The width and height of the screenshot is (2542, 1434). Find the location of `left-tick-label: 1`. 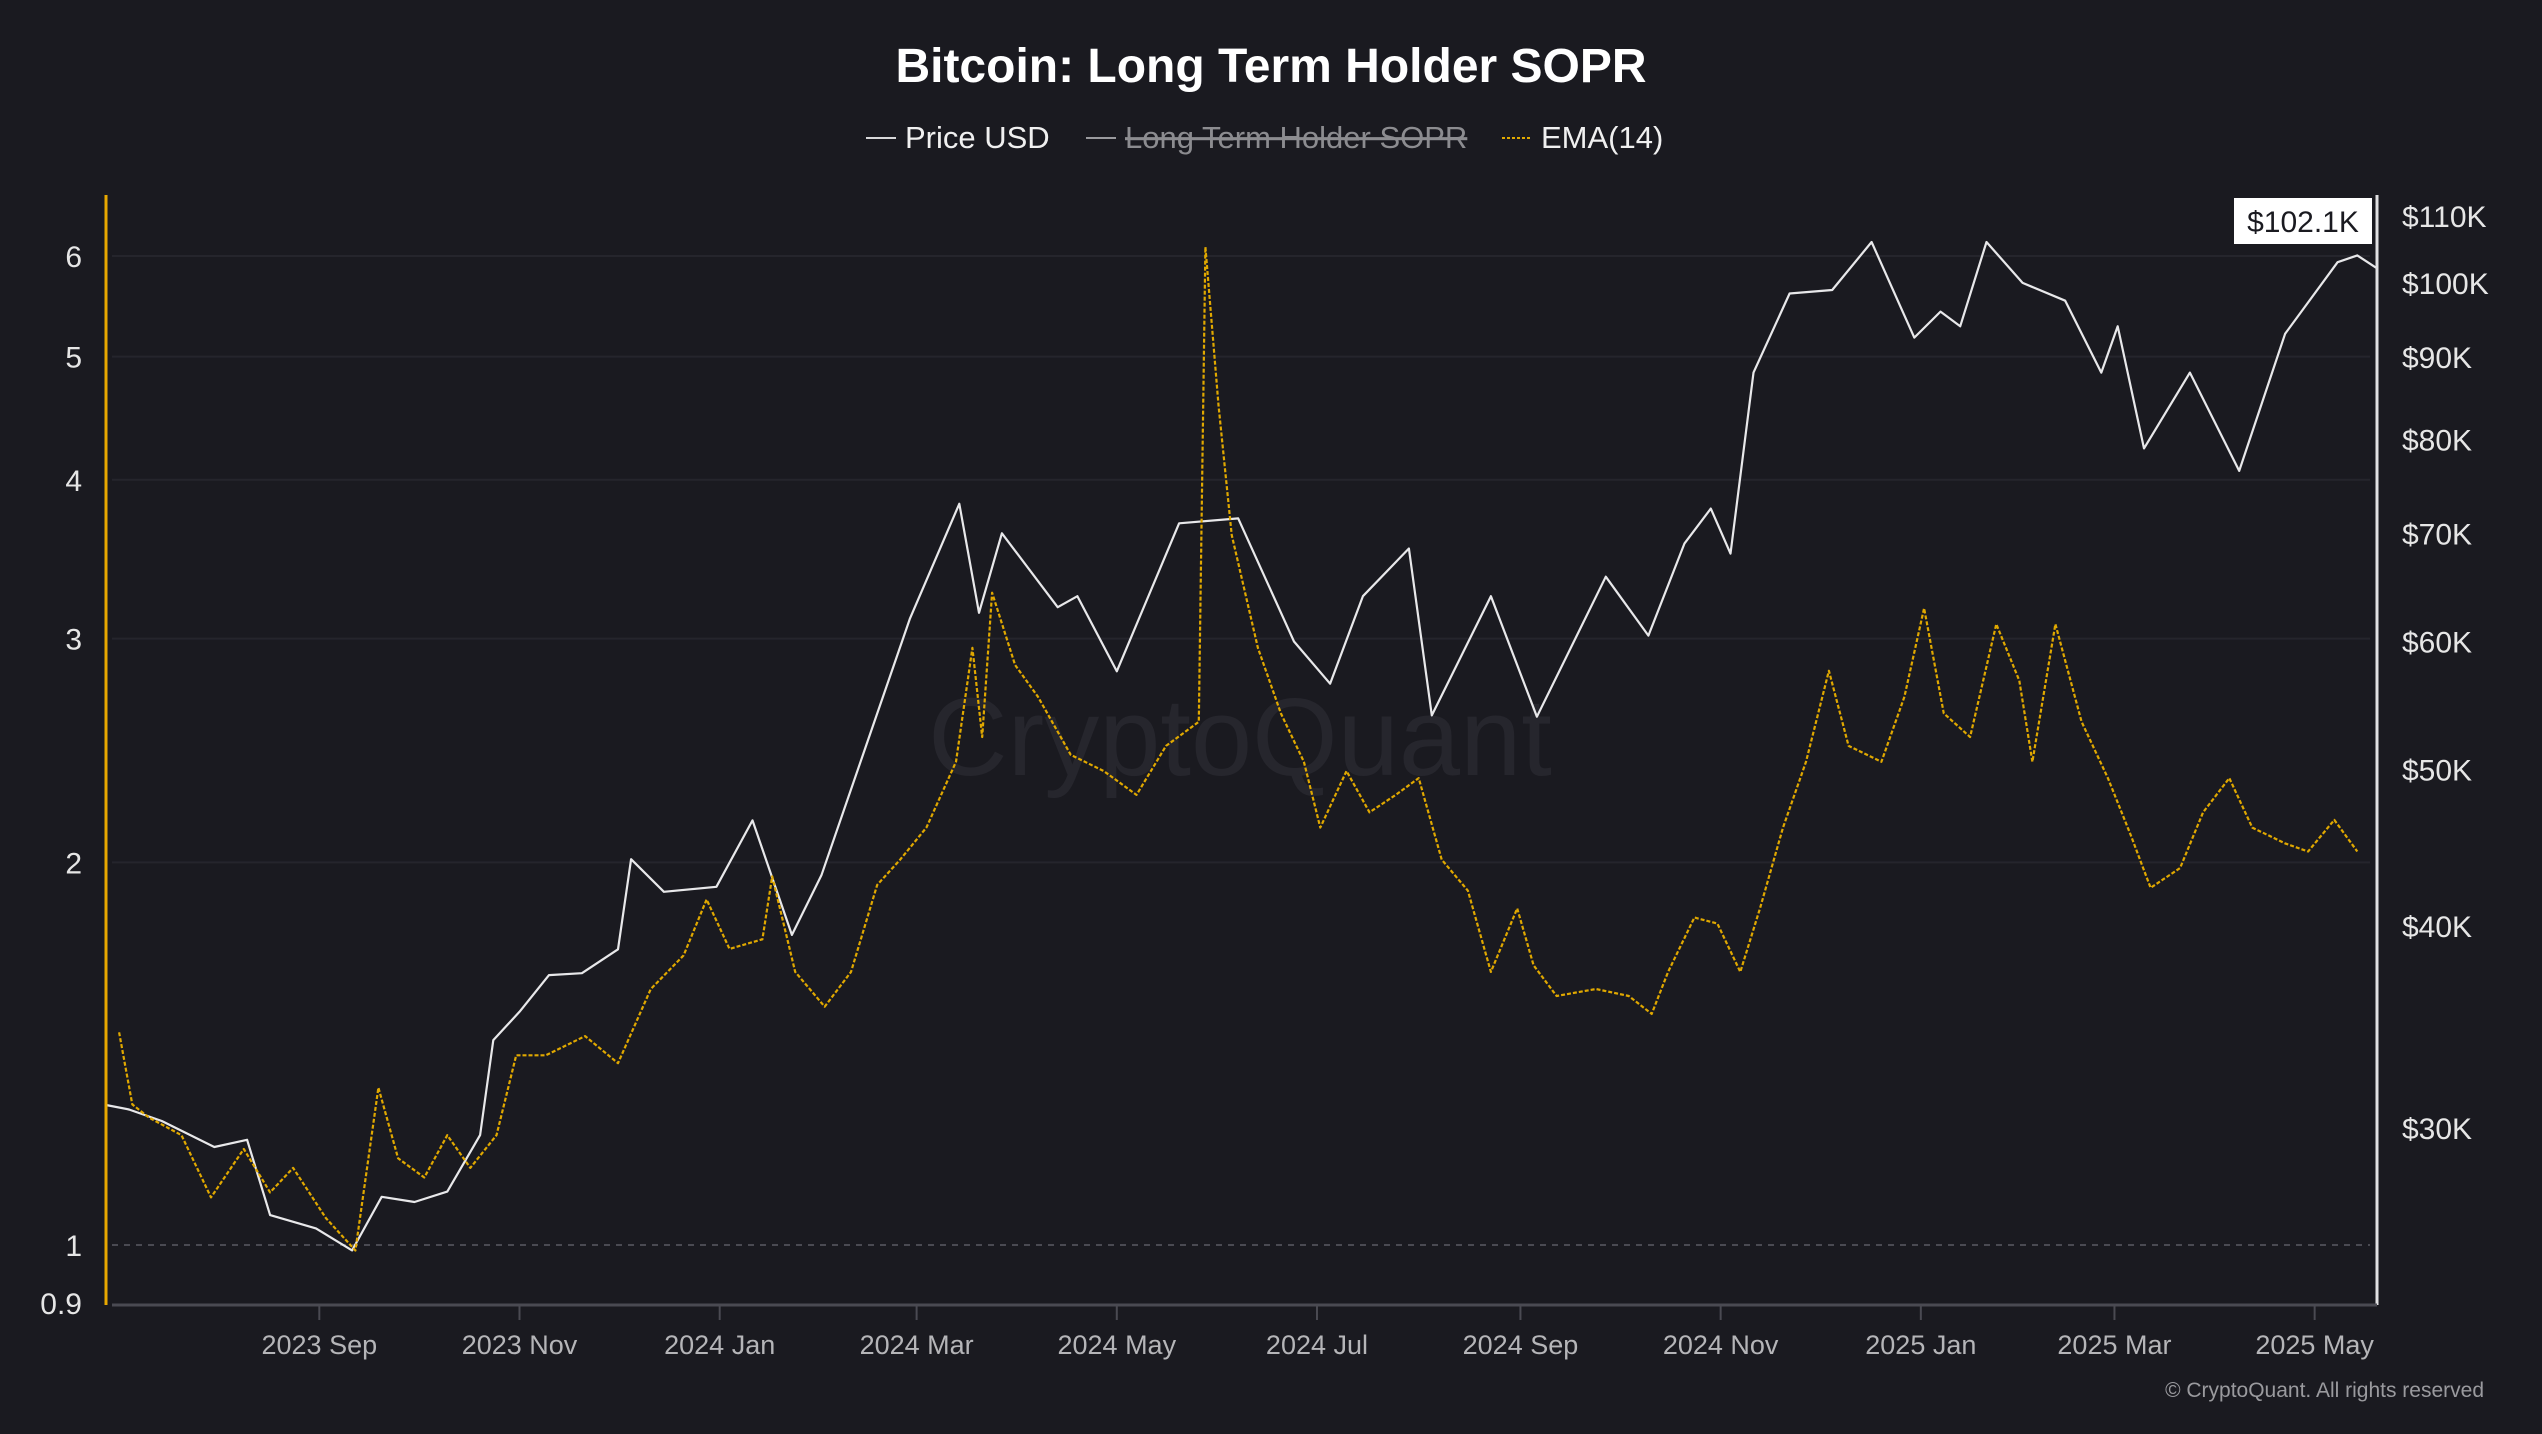

left-tick-label: 1 is located at coordinates (73, 1246).